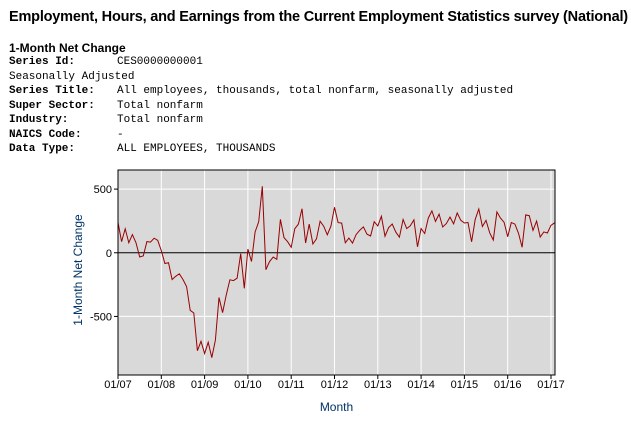 Image resolution: width=631 pixels, height=440 pixels. Describe the element at coordinates (106, 120) in the screenshot. I see `info-row: Industry: Total nonfarm` at that location.